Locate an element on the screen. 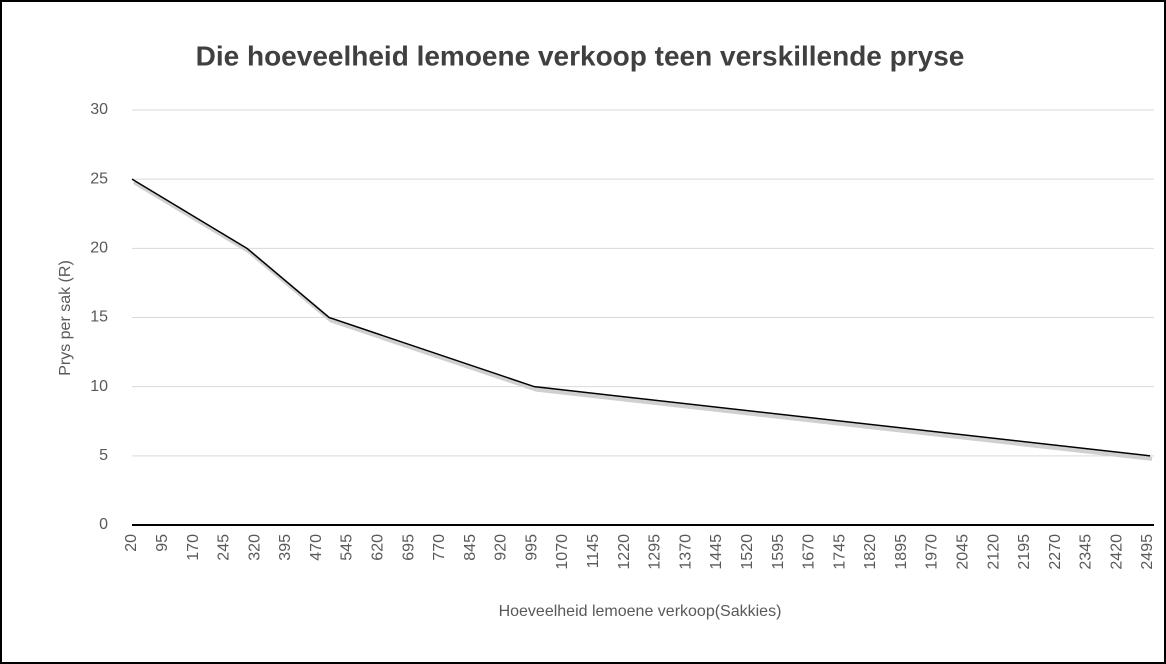 This screenshot has height=664, width=1166. x-tick-label: 920 is located at coordinates (501, 547).